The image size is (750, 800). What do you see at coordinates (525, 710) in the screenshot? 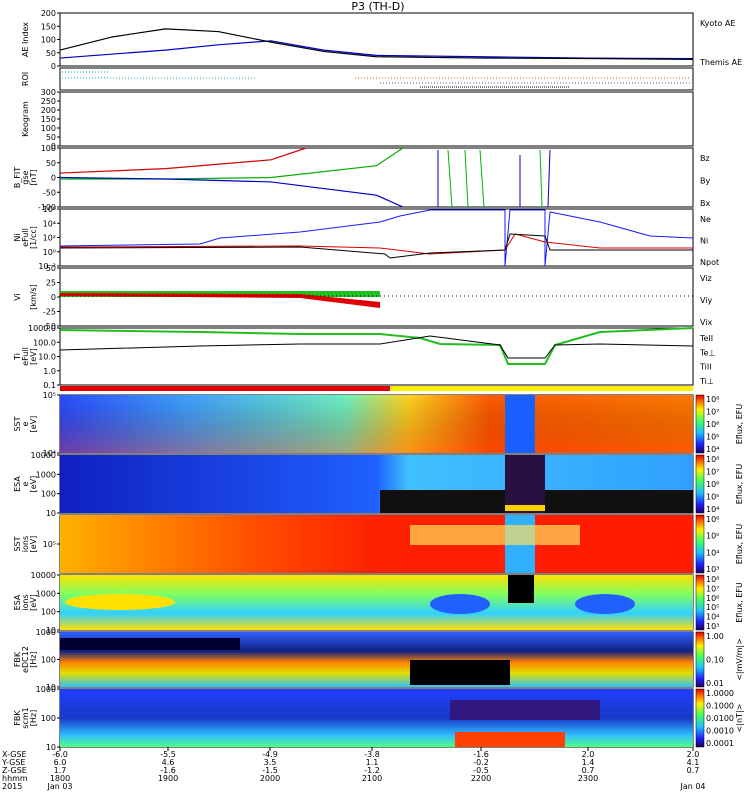
I see `fbk-scm-dark` at bounding box center [525, 710].